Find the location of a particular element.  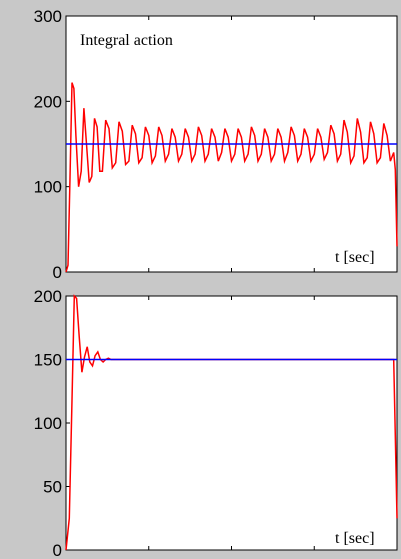

top-y-tick-label: 200 is located at coordinates (48, 101).